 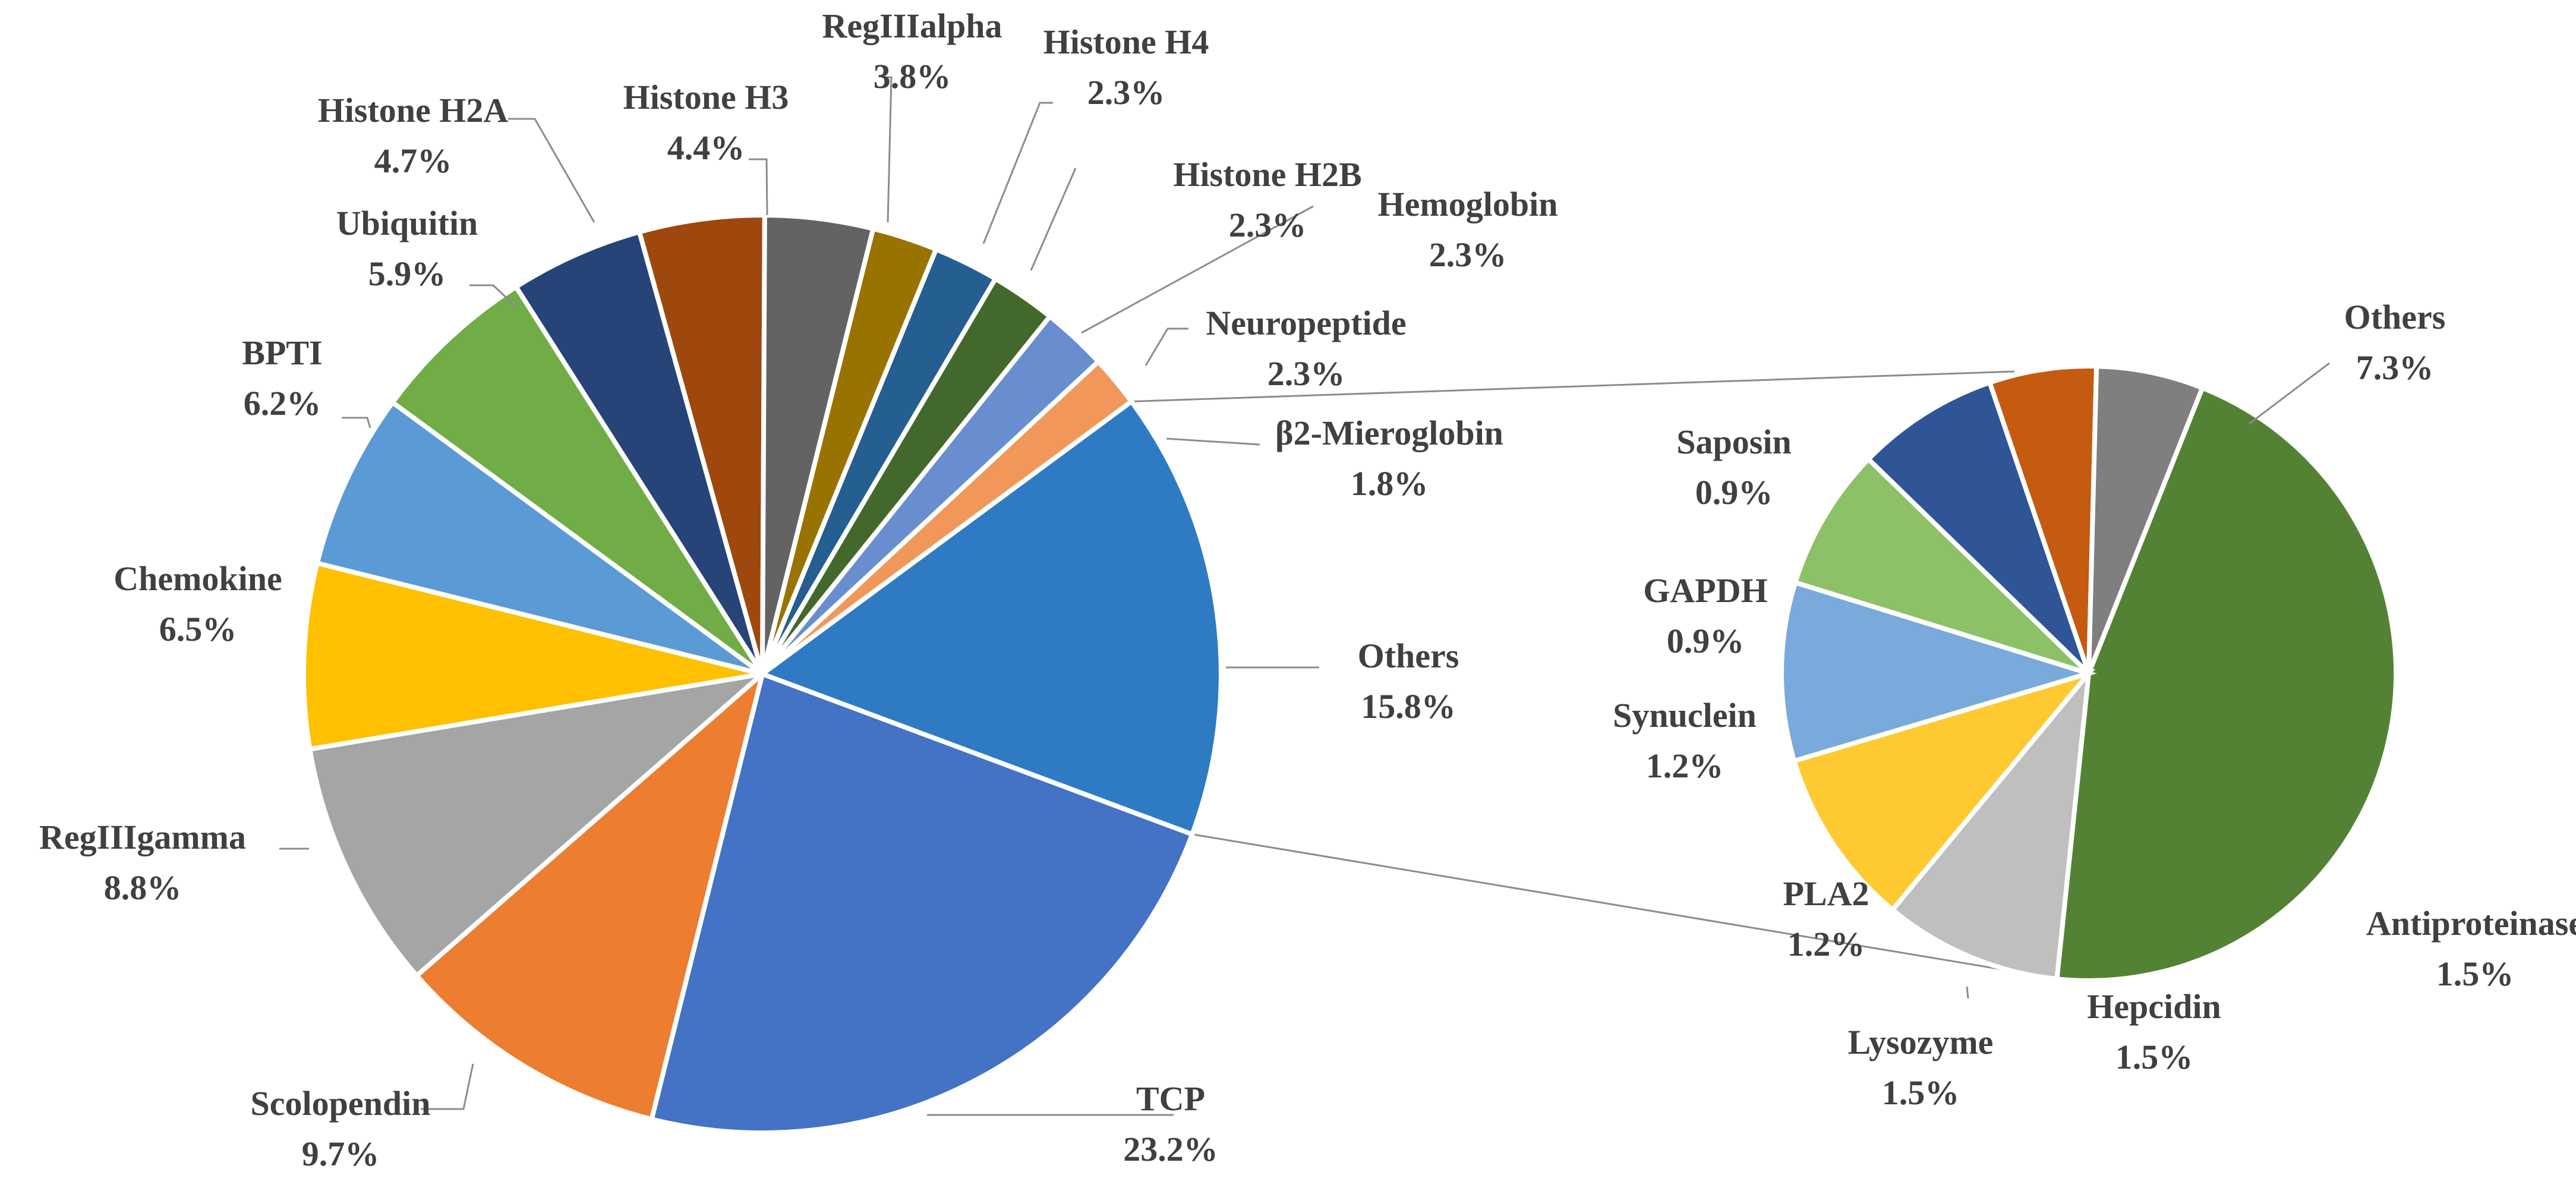 What do you see at coordinates (1921, 1042) in the screenshot?
I see `secondary-label-lysozyme: Lysozyme` at bounding box center [1921, 1042].